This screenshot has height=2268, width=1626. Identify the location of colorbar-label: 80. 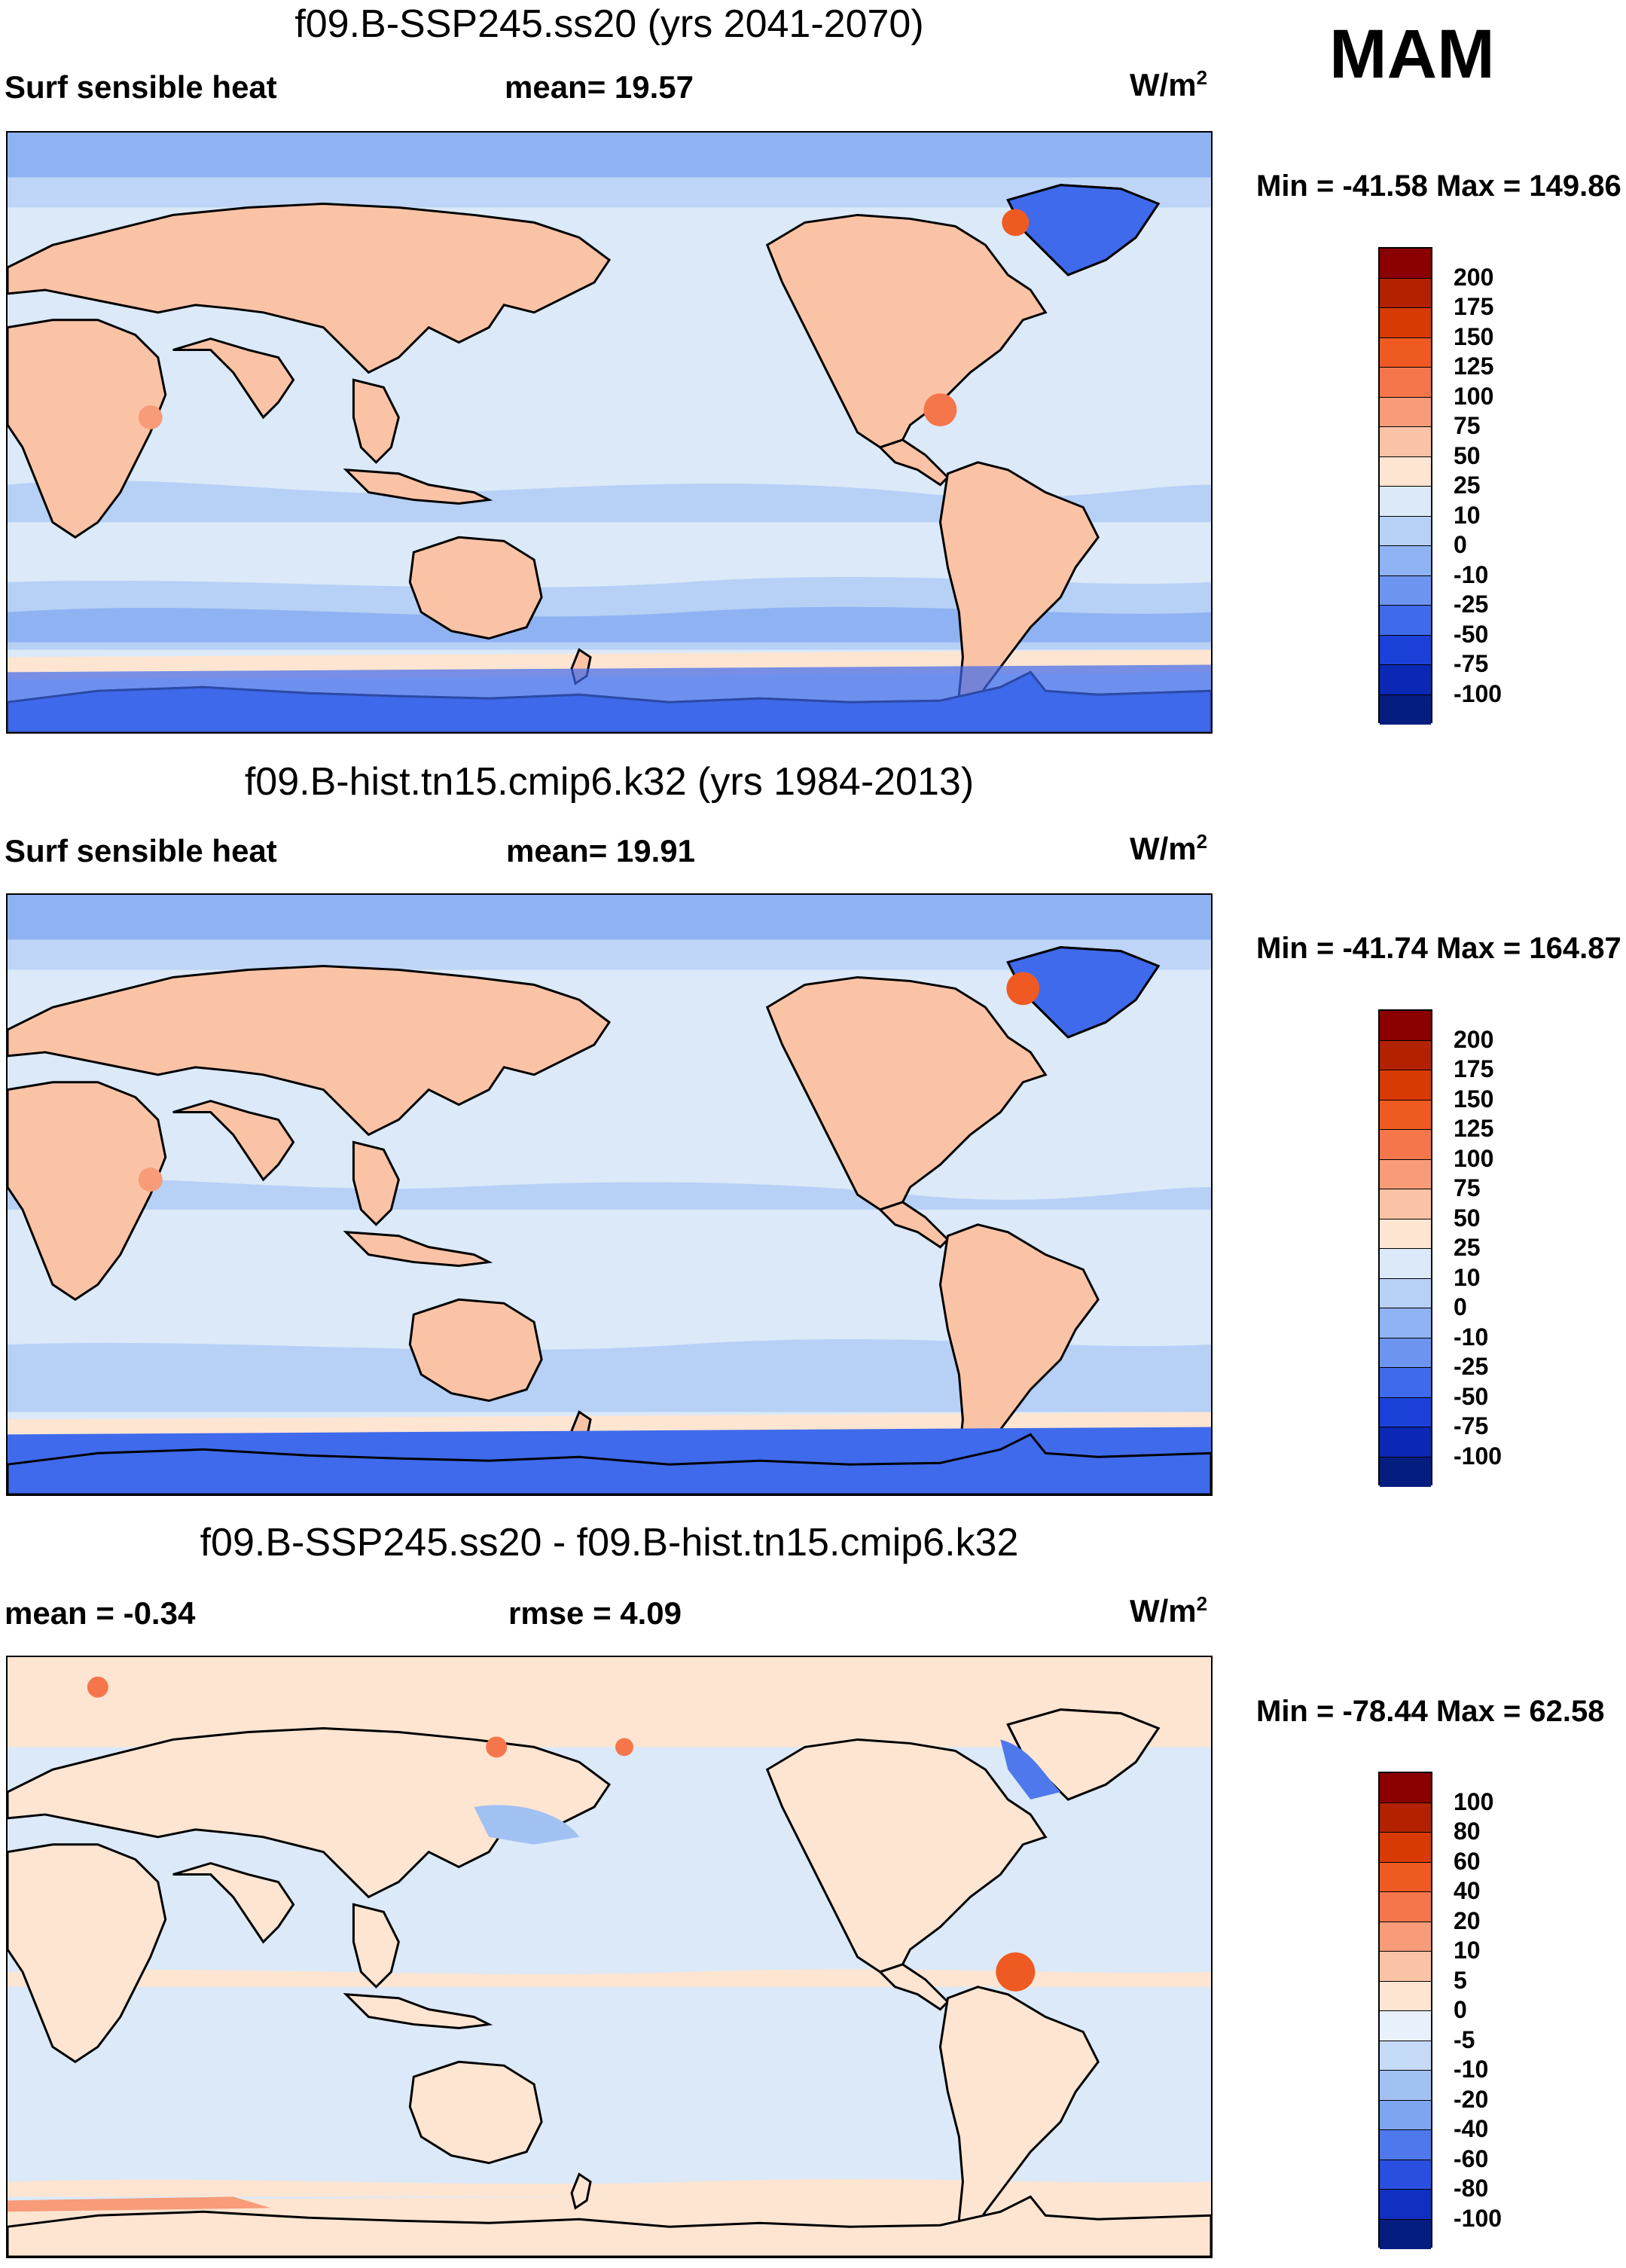
(1467, 1831).